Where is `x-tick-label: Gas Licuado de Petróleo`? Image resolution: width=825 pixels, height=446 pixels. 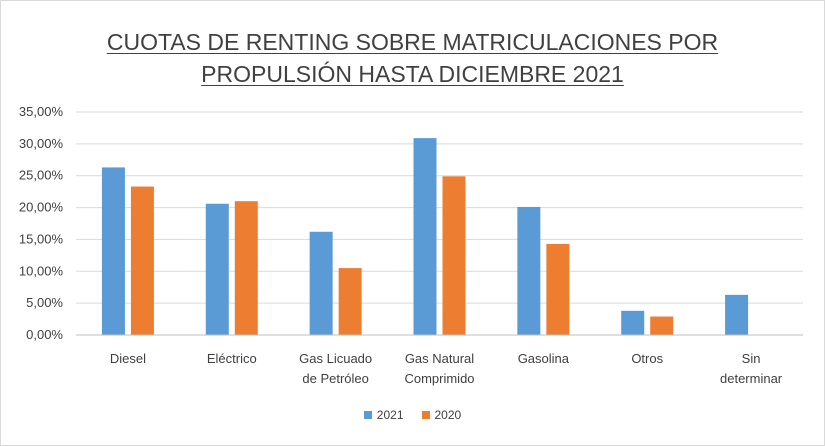
x-tick-label: Gas Licuado de Petróleo is located at coordinates (335, 368).